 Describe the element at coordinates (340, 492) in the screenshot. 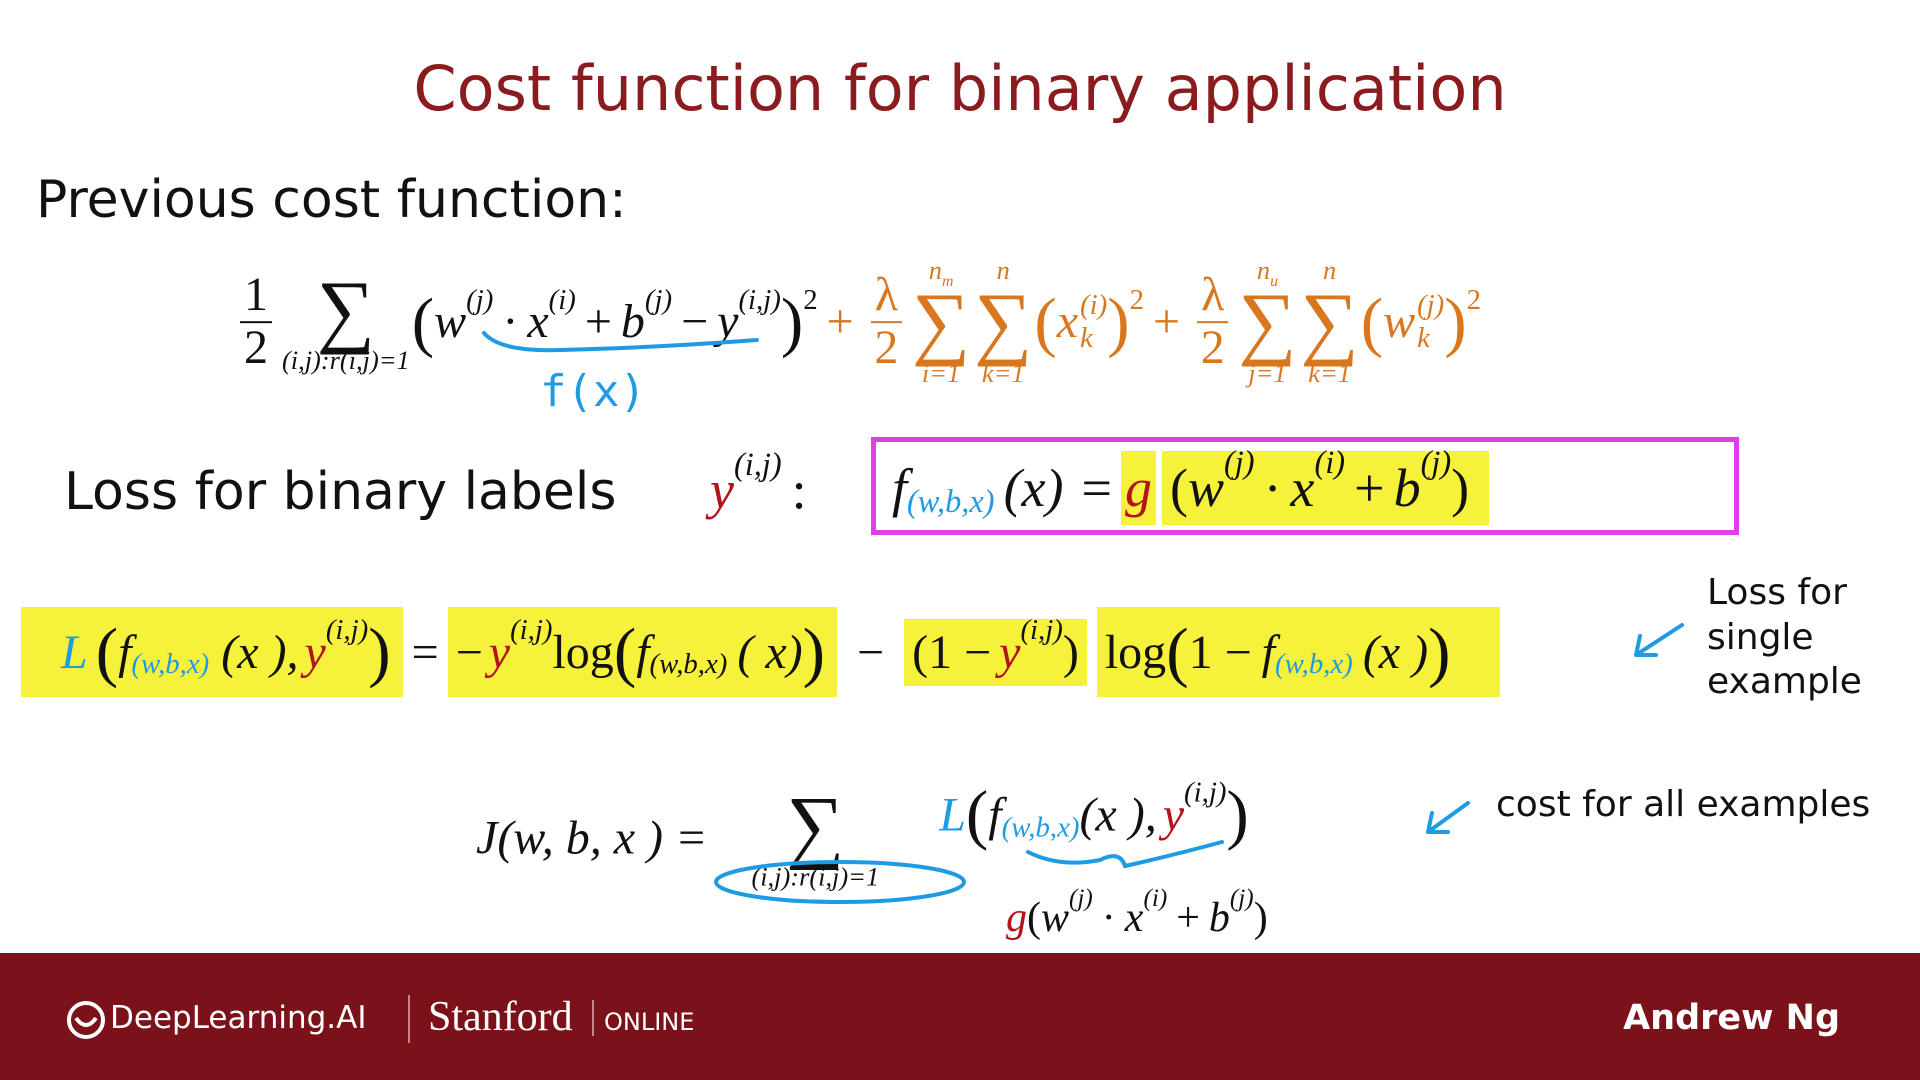

I see `section-label: Loss for binary labels` at that location.